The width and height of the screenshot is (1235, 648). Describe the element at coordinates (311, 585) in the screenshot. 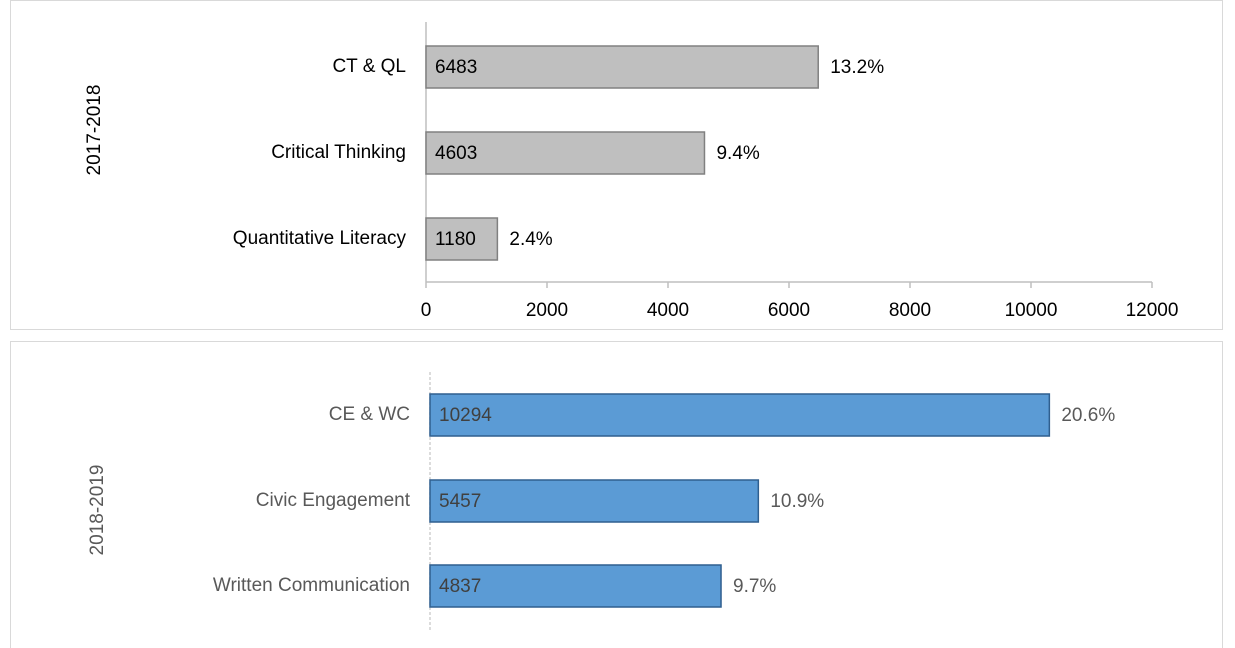

I see `category-label: Written Communication` at that location.